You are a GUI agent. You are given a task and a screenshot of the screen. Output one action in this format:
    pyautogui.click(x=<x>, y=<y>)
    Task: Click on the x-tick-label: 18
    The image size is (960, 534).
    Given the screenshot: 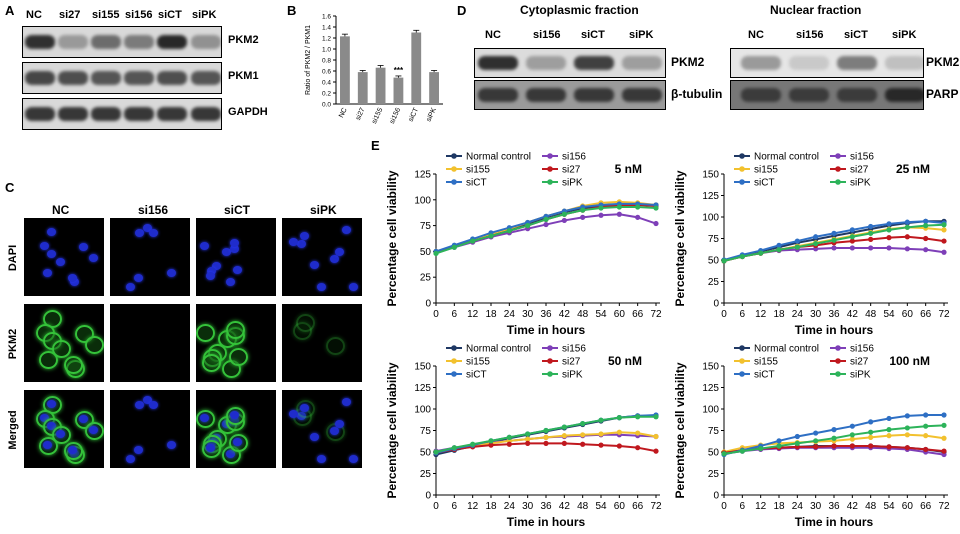 What is the action you would take?
    pyautogui.click(x=779, y=314)
    